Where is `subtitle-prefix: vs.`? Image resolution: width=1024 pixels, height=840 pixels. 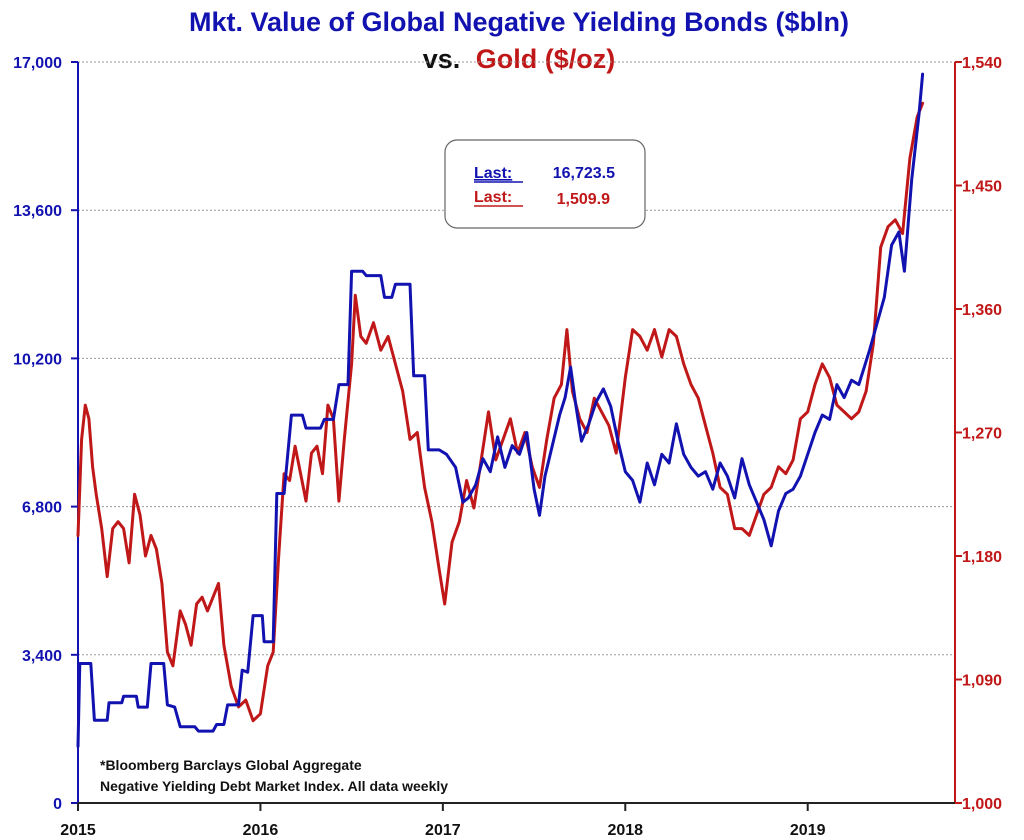 subtitle-prefix: vs. is located at coordinates (442, 59).